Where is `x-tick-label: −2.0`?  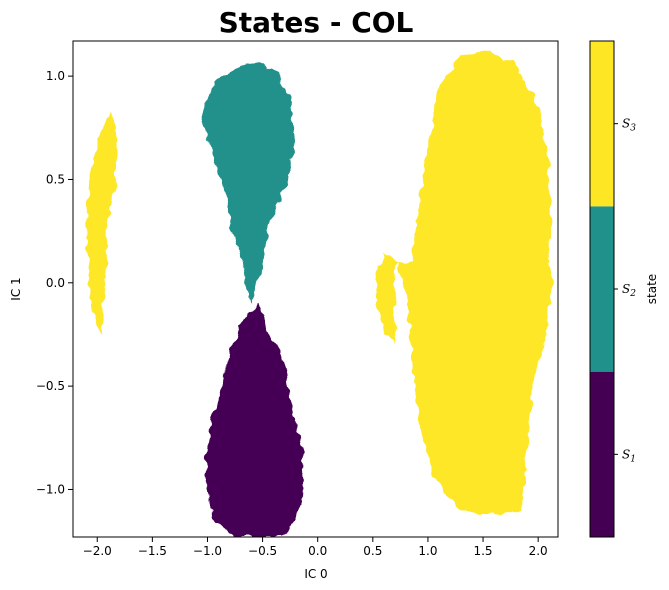
x-tick-label: −2.0 is located at coordinates (97, 551).